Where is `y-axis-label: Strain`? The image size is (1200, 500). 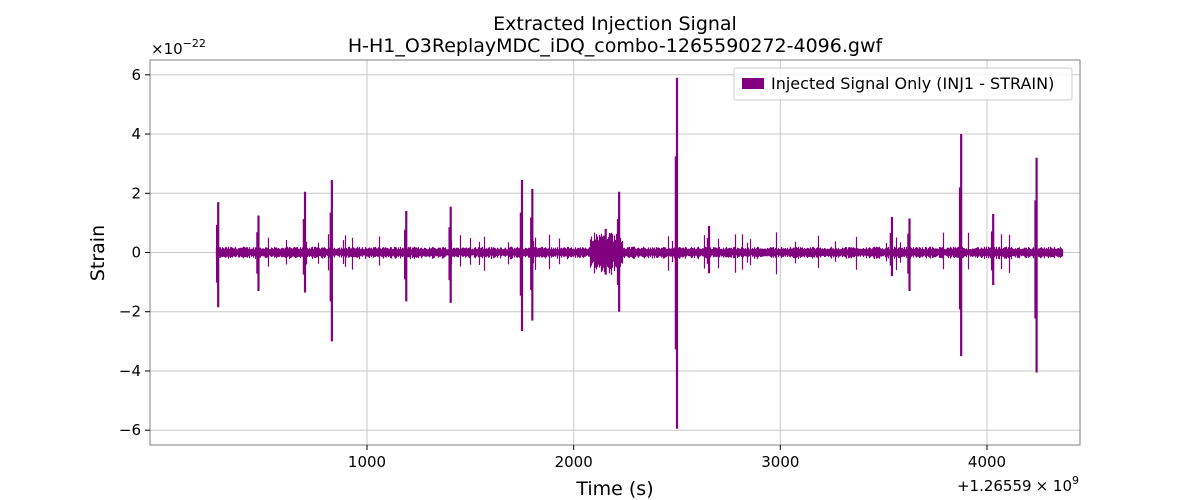
y-axis-label: Strain is located at coordinates (98, 253).